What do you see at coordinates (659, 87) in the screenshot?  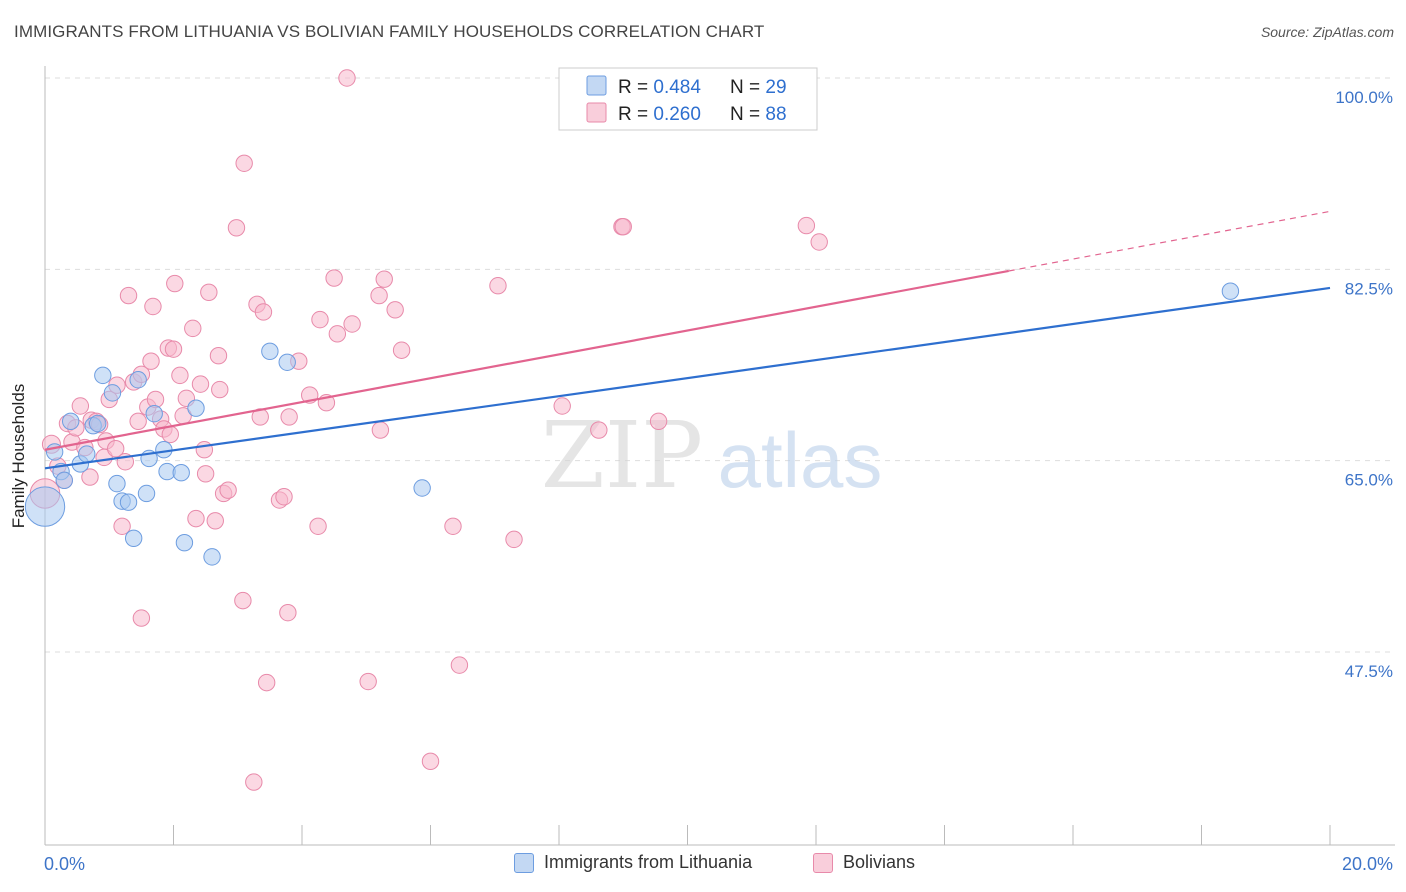 I see `stats-legend-text: R = 0.484` at bounding box center [659, 87].